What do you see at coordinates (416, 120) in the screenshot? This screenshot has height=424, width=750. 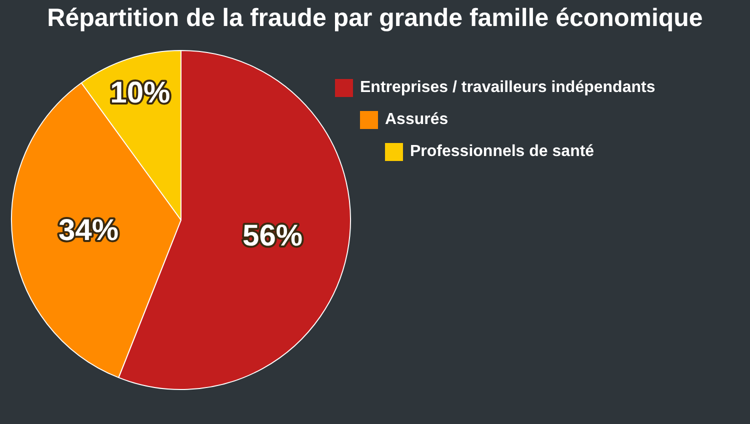 I see `legend-label: Assurés` at bounding box center [416, 120].